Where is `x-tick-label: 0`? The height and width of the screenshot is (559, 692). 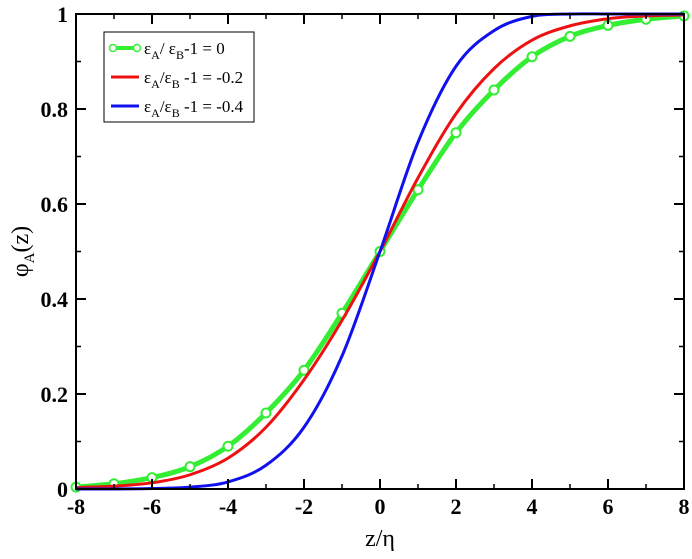 x-tick-label: 0 is located at coordinates (380, 506).